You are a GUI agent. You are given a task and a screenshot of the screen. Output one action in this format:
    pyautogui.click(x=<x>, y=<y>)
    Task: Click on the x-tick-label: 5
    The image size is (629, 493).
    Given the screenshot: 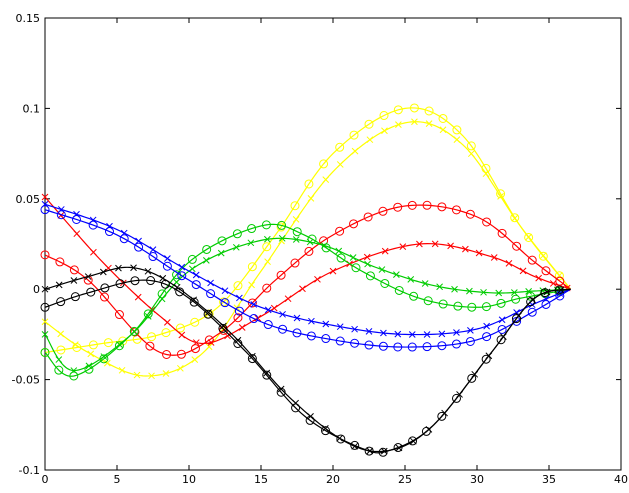 What is the action you would take?
    pyautogui.click(x=117, y=479)
    